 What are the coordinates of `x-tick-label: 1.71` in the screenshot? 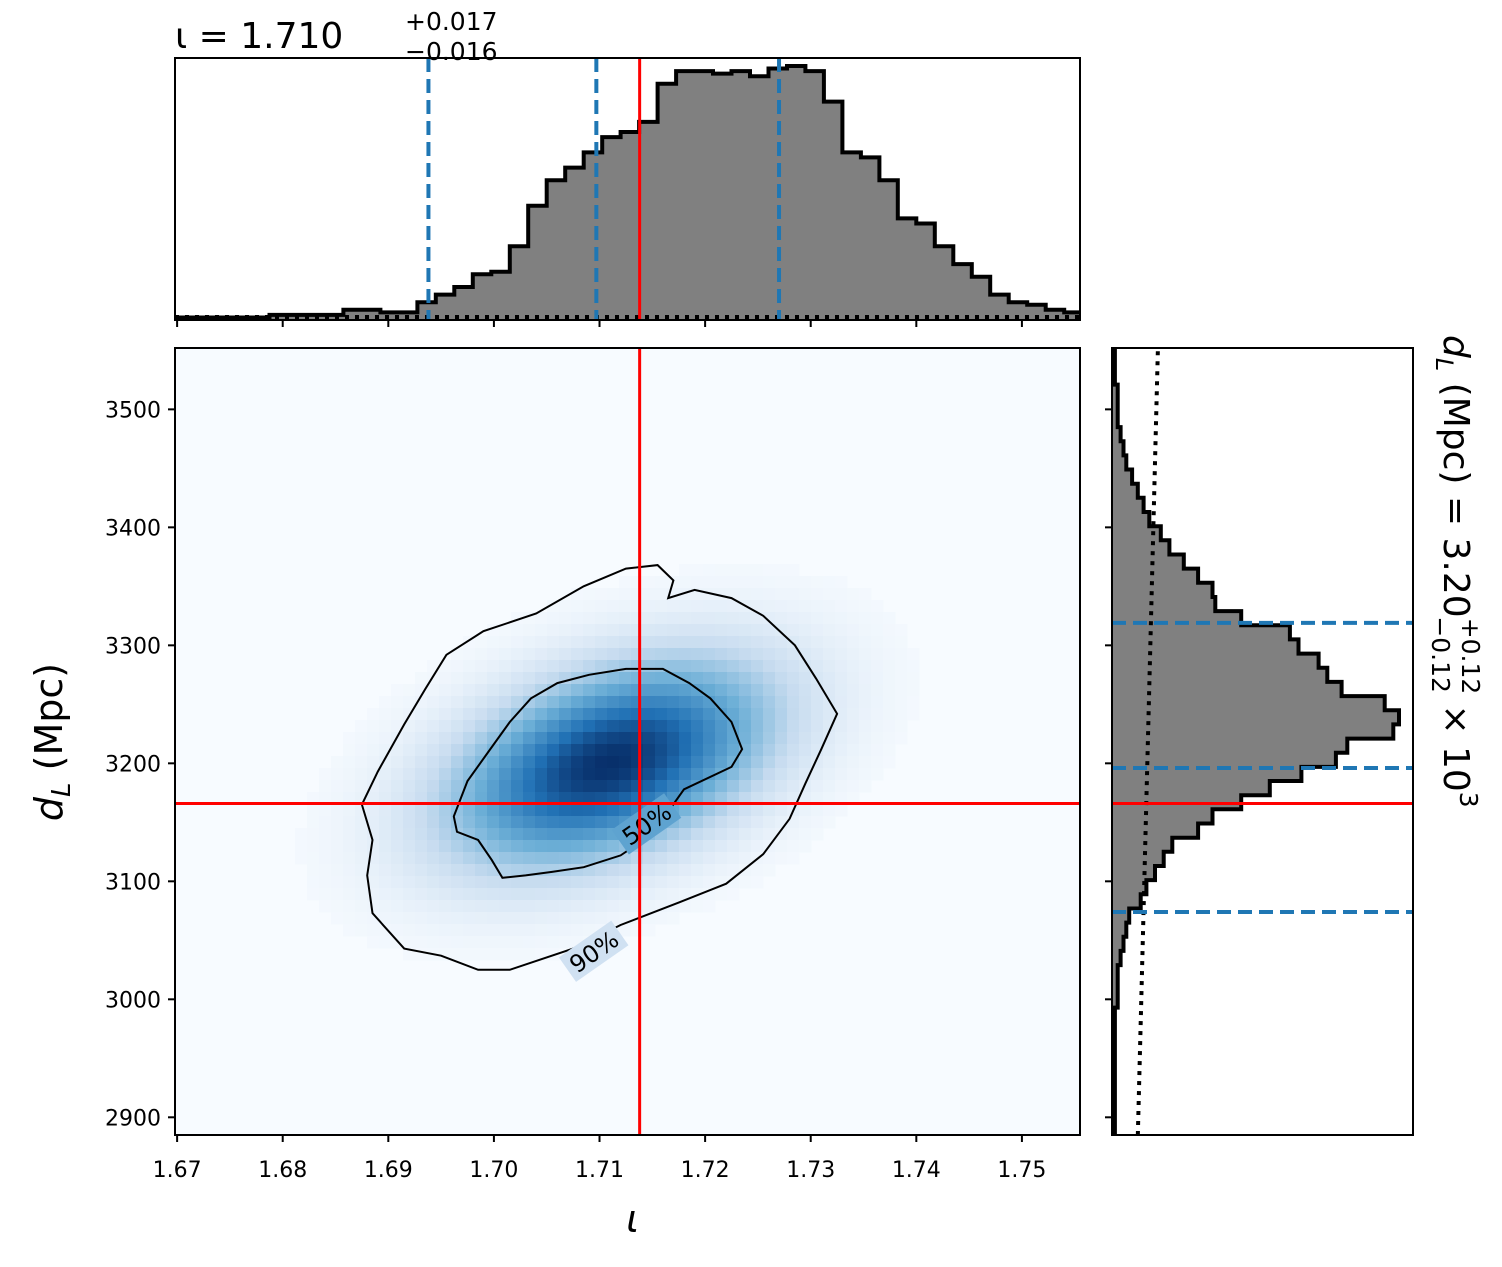 It's located at (599, 1170).